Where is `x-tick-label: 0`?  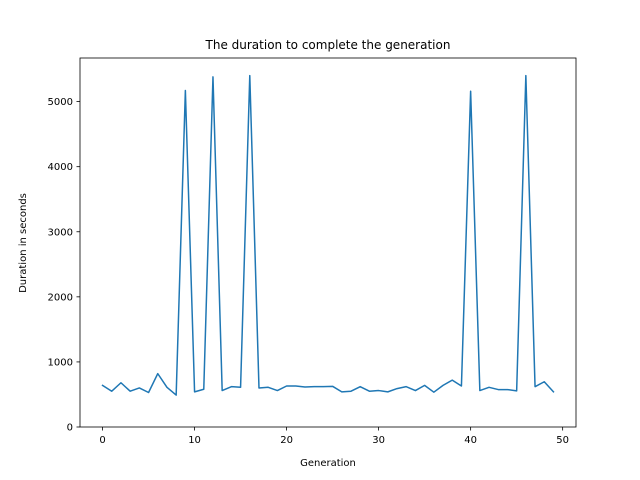 x-tick-label: 0 is located at coordinates (102, 440).